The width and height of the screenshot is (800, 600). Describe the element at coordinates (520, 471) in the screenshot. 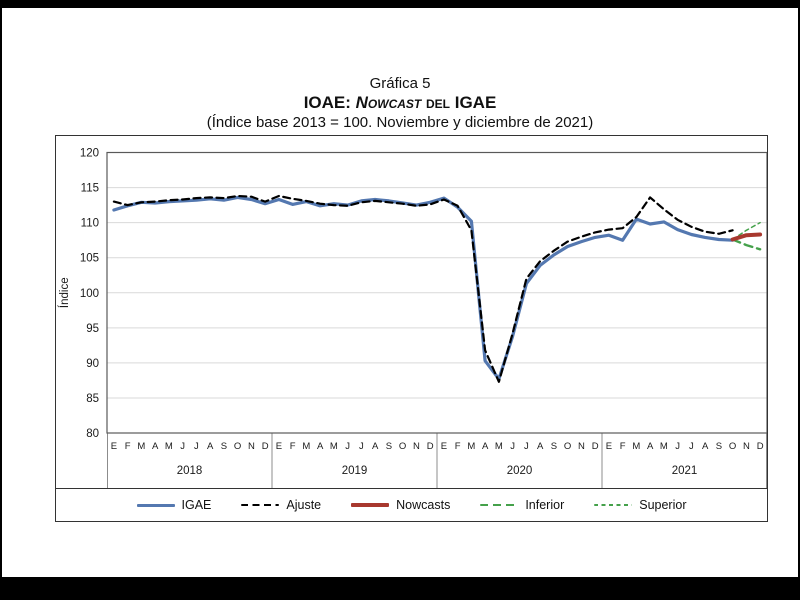

I see `x-axis-year-label: 2020` at that location.